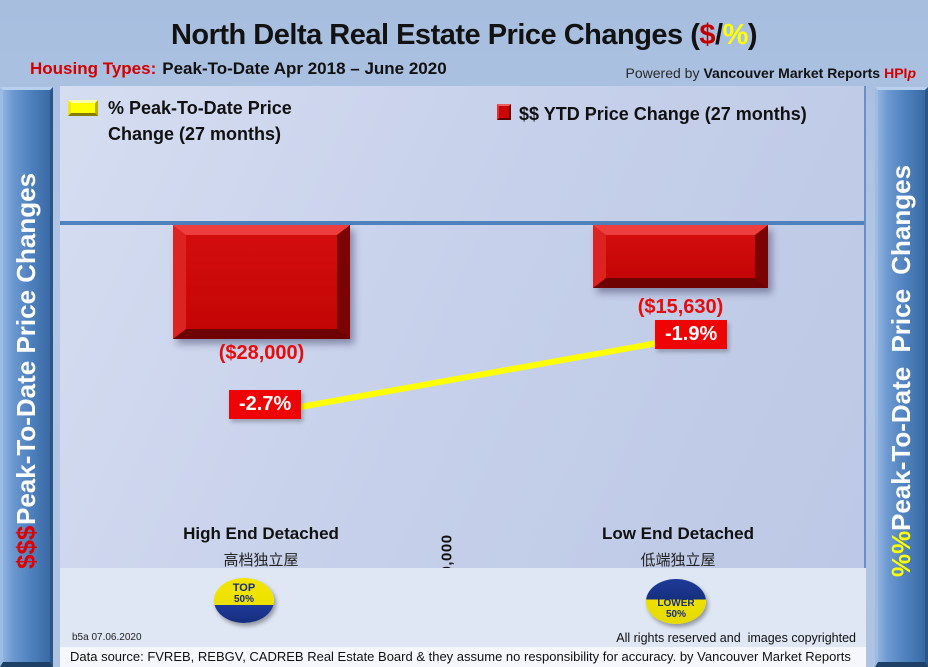  Describe the element at coordinates (504, 112) in the screenshot. I see `red-bar-swatch-icon` at that location.